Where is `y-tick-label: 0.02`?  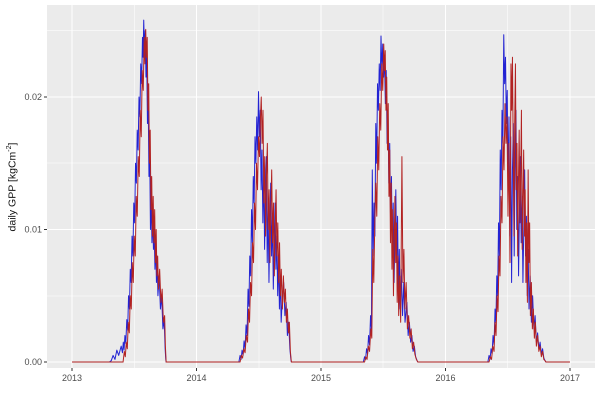
y-tick-label: 0.02 is located at coordinates (33, 97).